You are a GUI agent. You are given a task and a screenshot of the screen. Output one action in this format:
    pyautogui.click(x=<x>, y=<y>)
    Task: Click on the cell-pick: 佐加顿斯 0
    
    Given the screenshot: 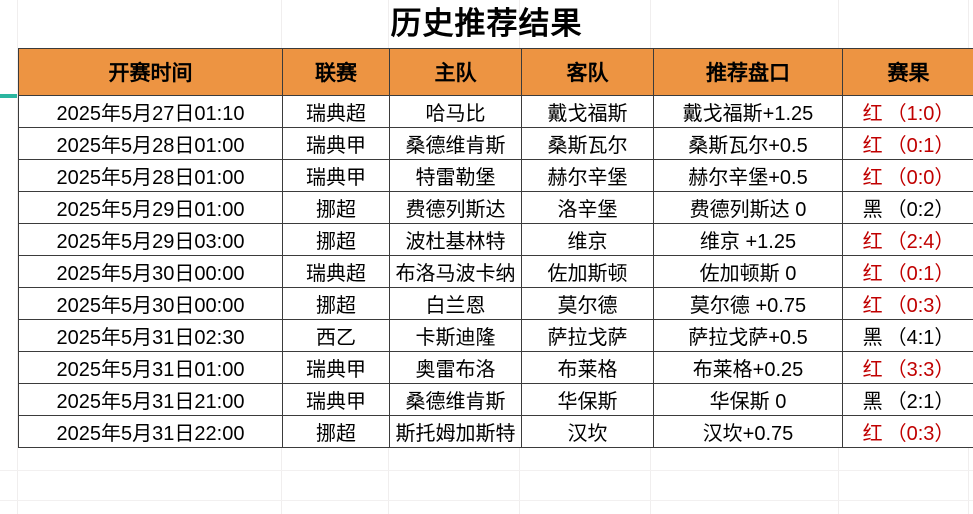 What is the action you would take?
    pyautogui.click(x=748, y=271)
    